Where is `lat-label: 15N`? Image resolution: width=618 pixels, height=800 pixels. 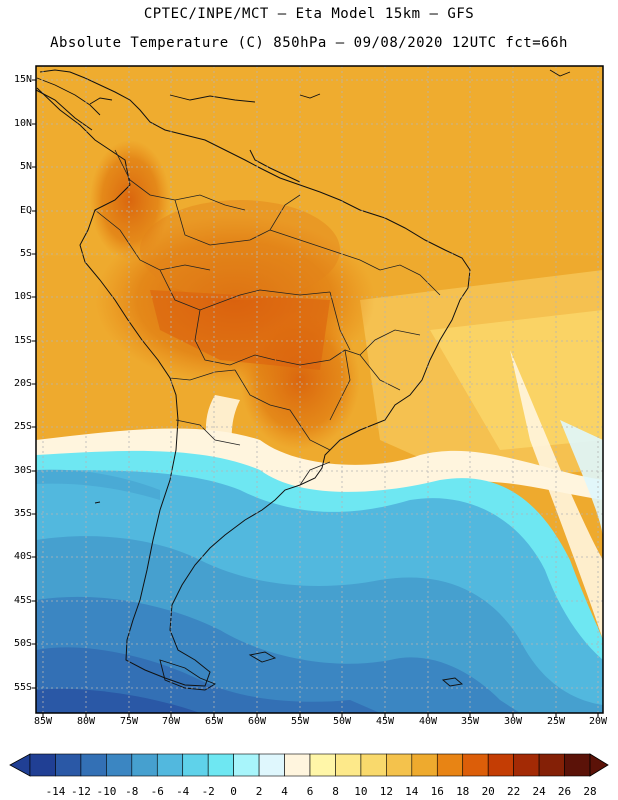
lat-label: 15N is located at coordinates (22, 79).